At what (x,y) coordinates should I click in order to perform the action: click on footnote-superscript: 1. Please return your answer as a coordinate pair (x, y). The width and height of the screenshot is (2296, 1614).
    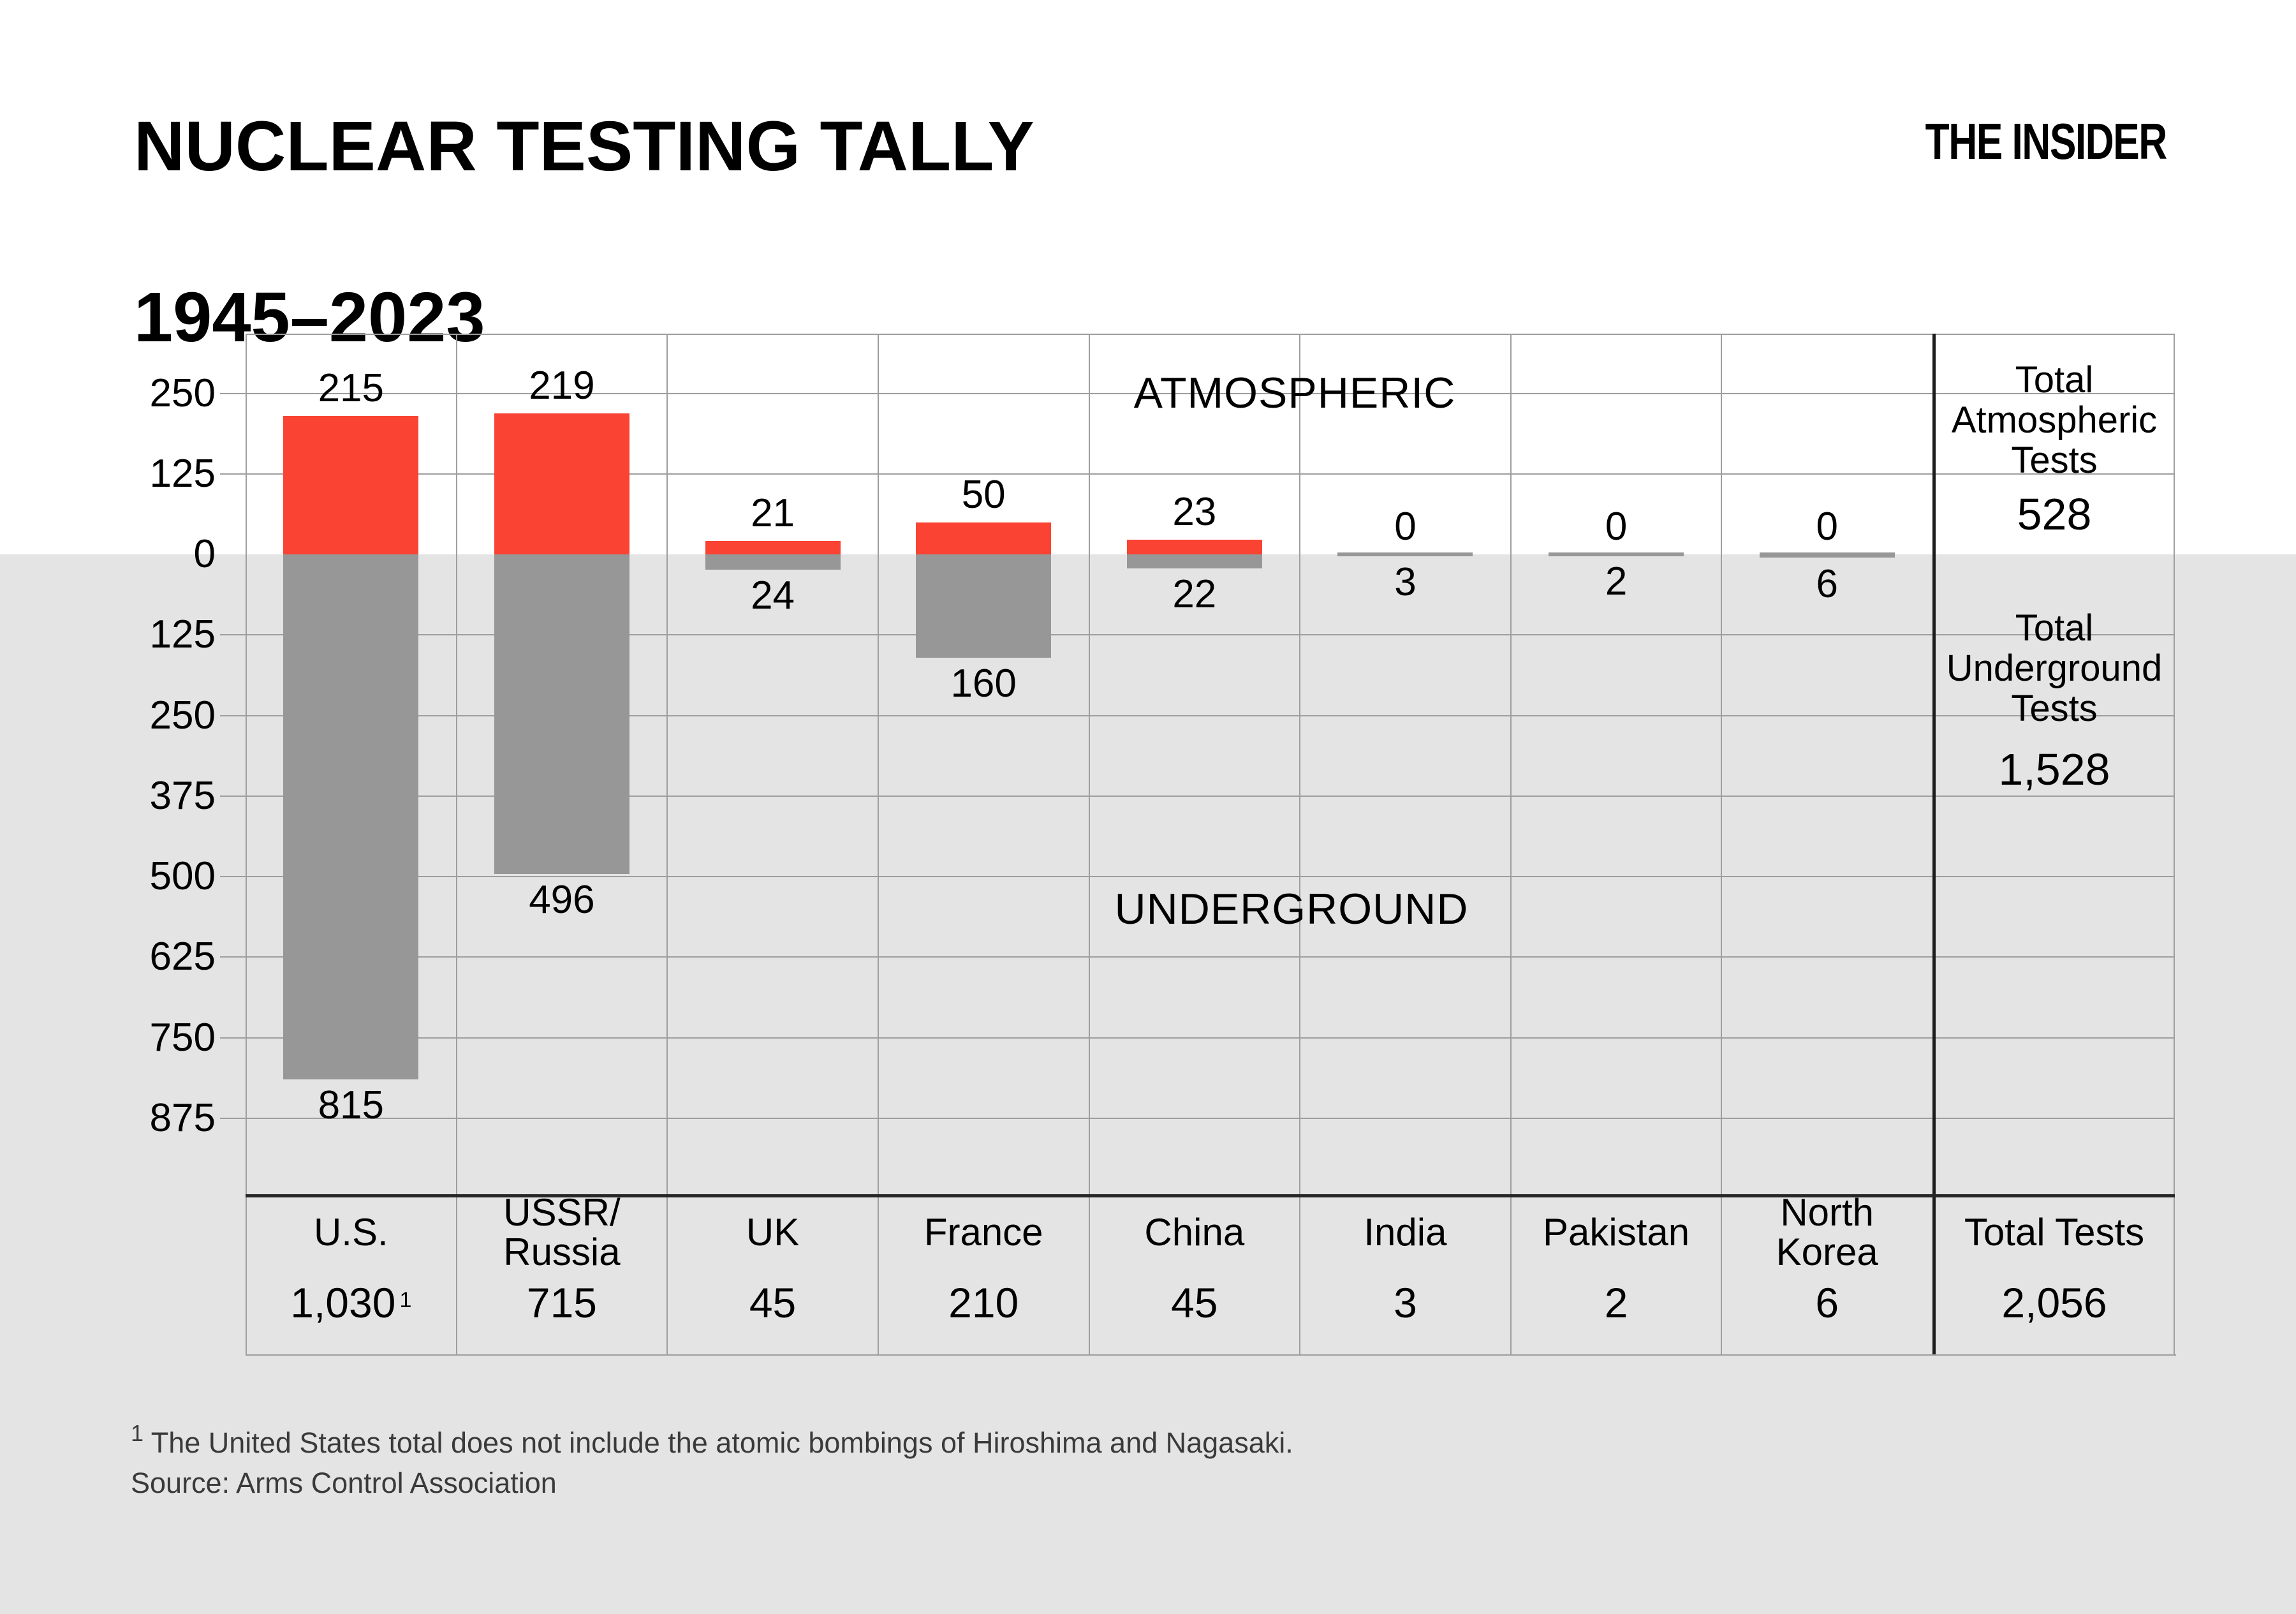
    Looking at the image, I should click on (137, 1433).